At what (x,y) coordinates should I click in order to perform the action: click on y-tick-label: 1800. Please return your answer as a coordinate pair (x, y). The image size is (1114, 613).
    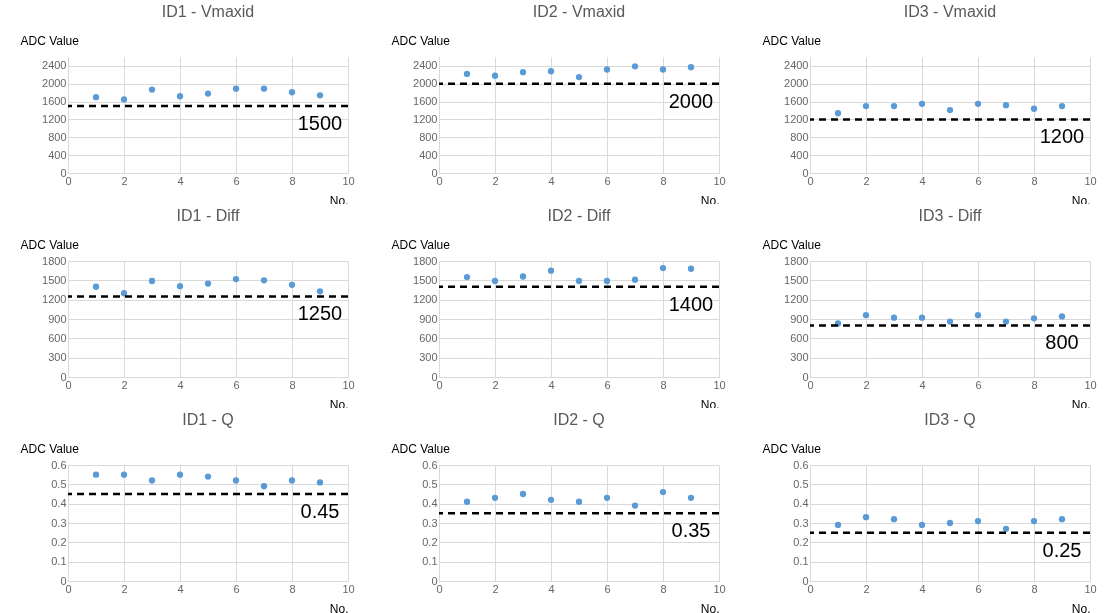
    Looking at the image, I should click on (54, 260).